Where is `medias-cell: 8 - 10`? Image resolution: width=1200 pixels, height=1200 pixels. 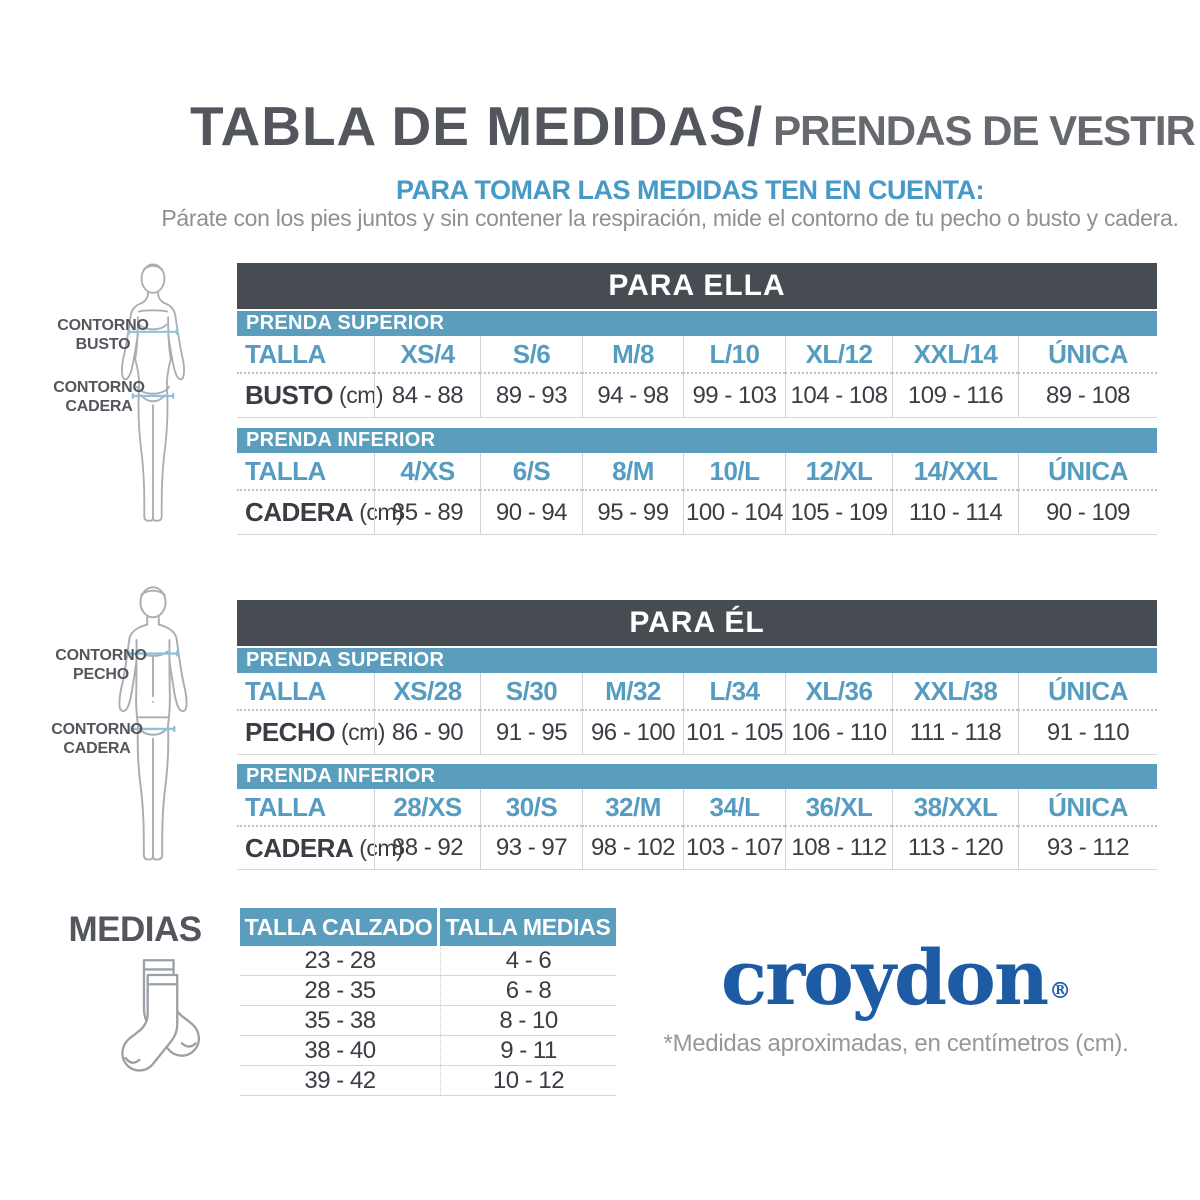
medias-cell: 8 - 10 is located at coordinates (528, 1020).